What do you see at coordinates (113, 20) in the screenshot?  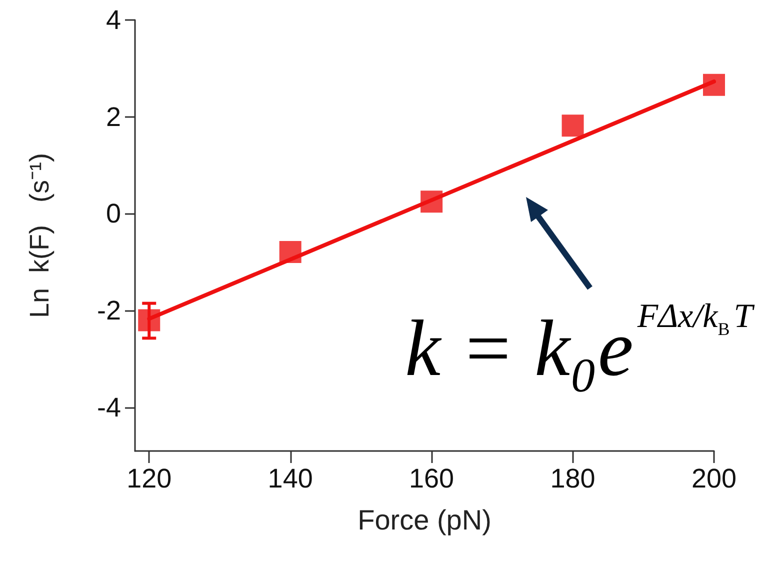 I see `y-tick-label: 4` at bounding box center [113, 20].